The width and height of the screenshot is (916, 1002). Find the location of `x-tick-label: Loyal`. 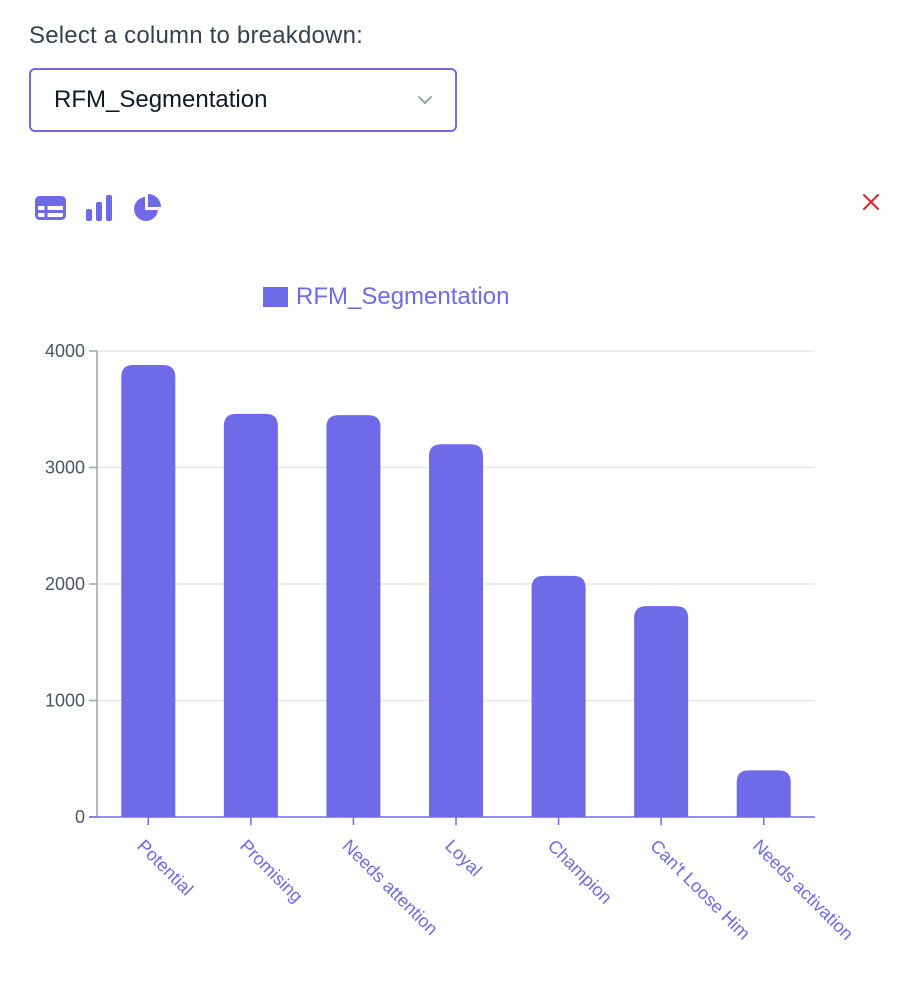

x-tick-label: Loyal is located at coordinates (463, 858).